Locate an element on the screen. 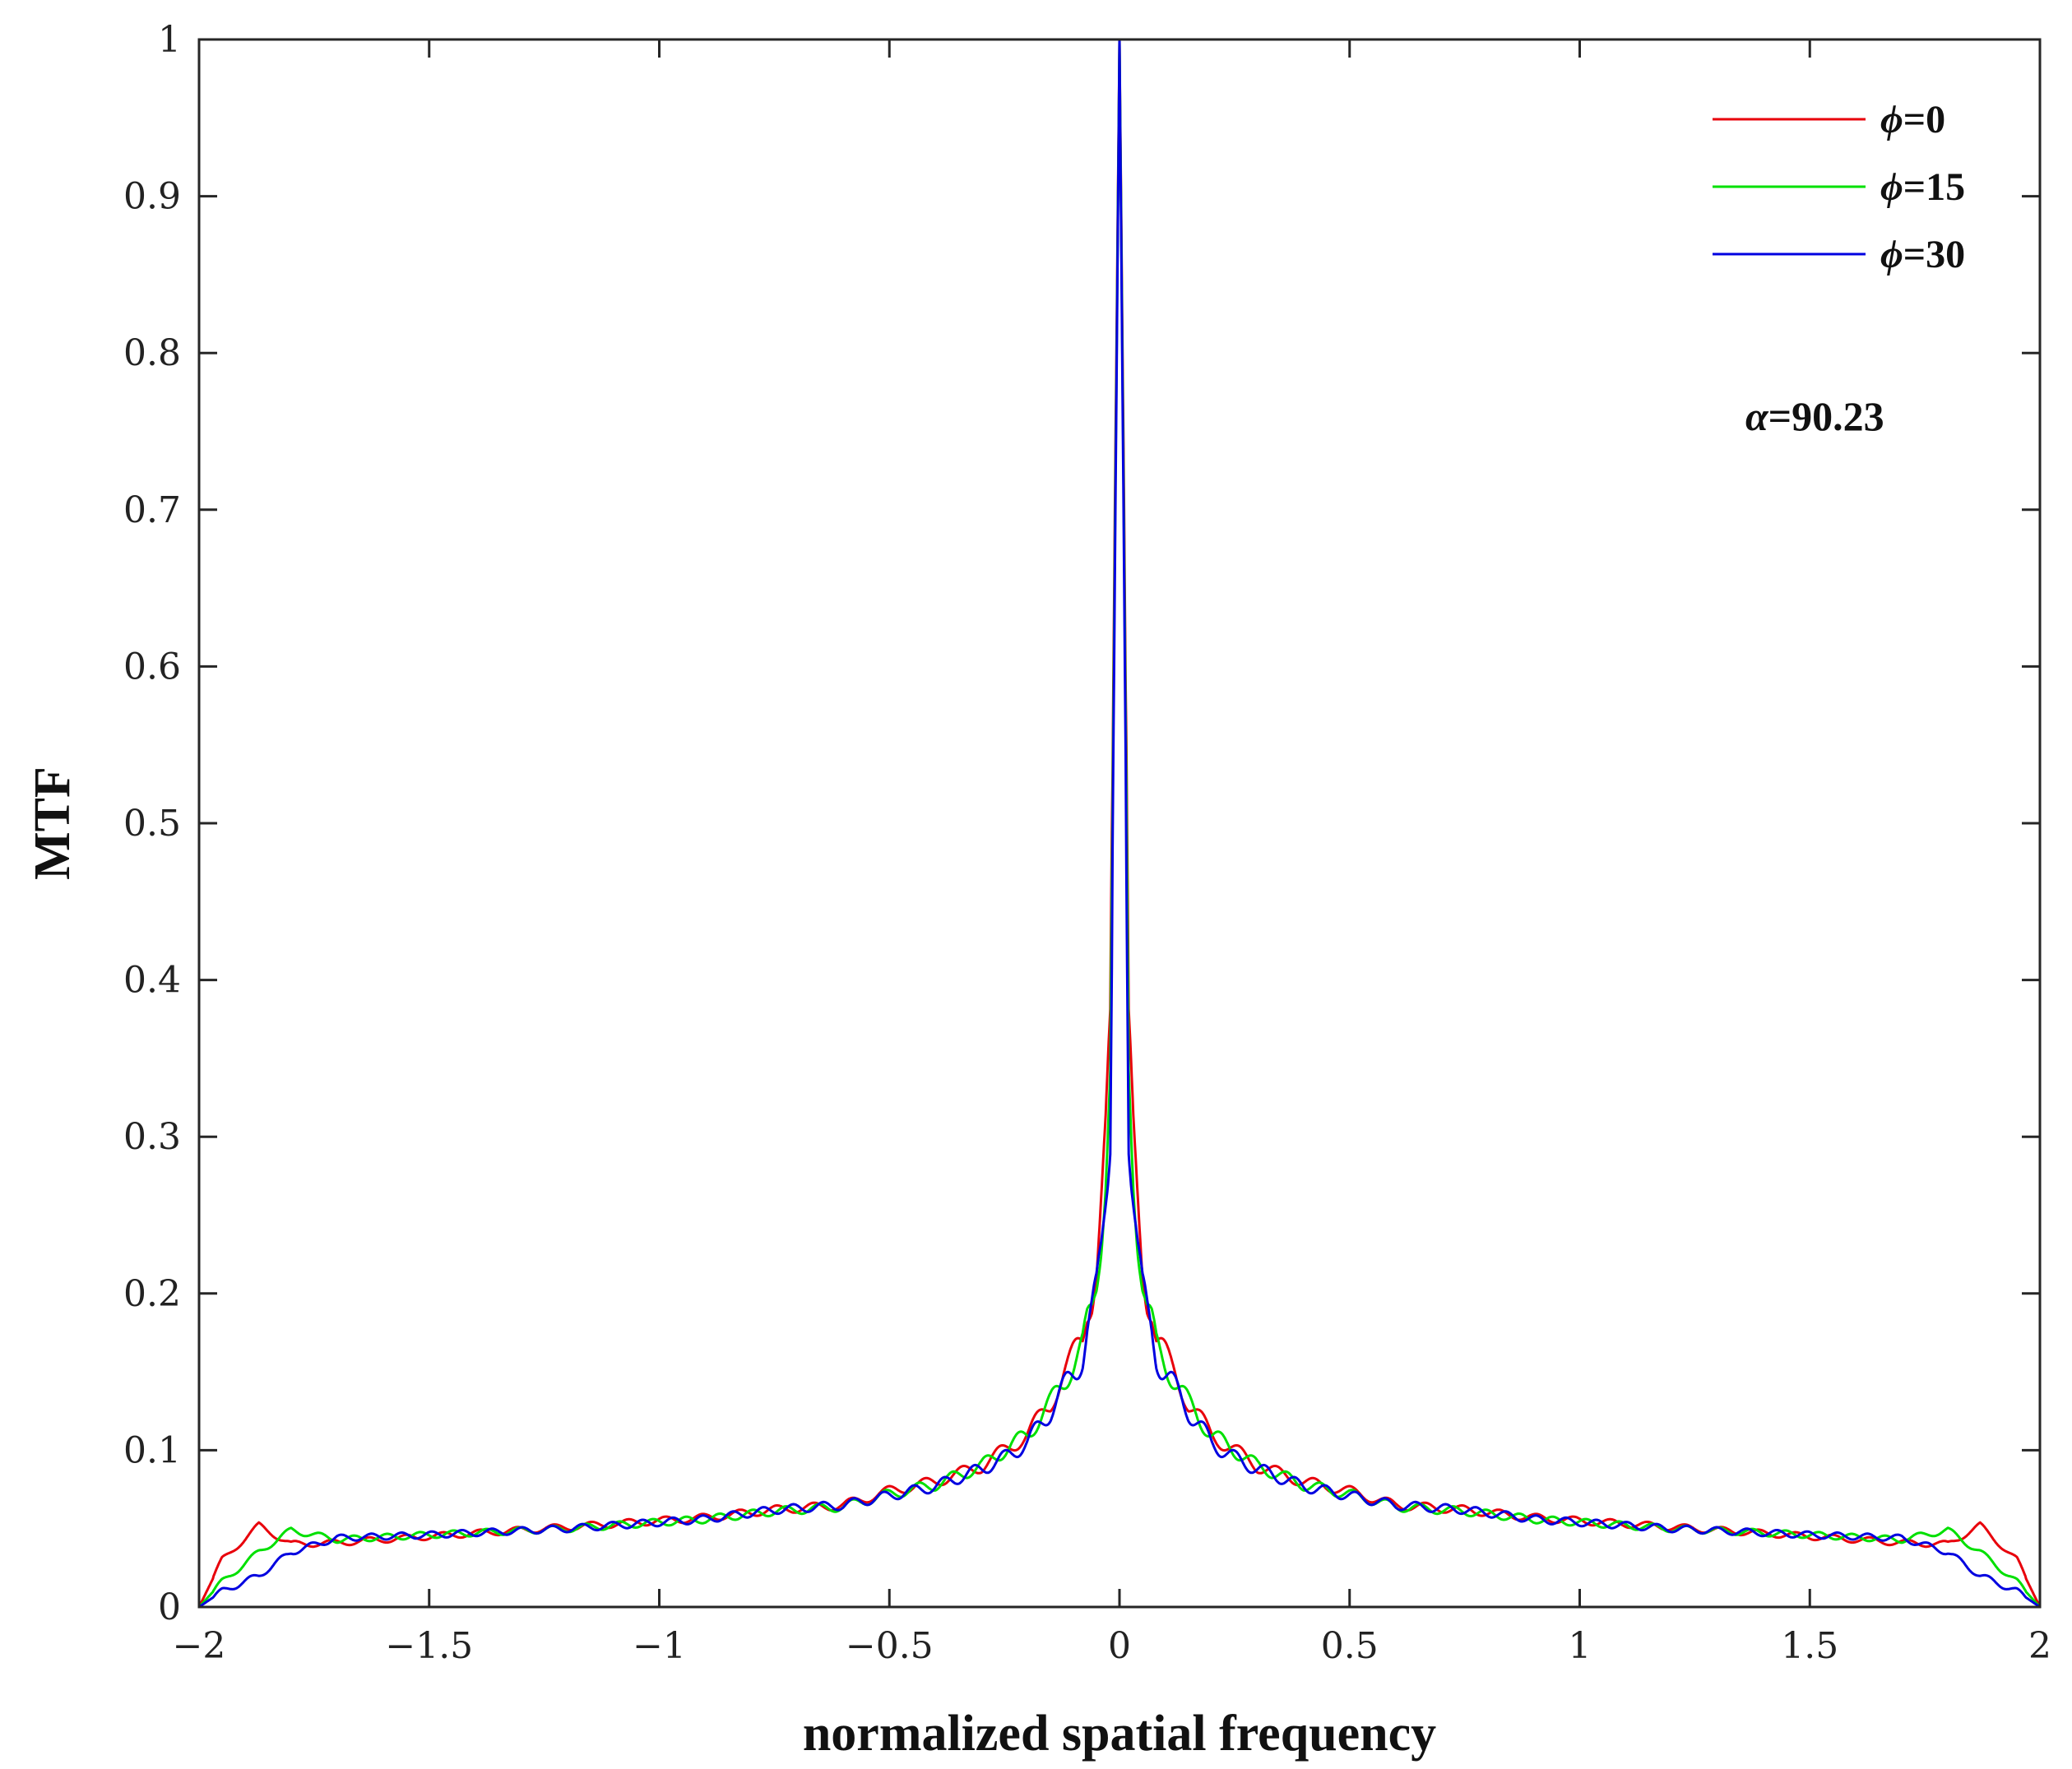 Image resolution: width=2072 pixels, height=1769 pixels. x-tick-label: −0.5 is located at coordinates (890, 1646).